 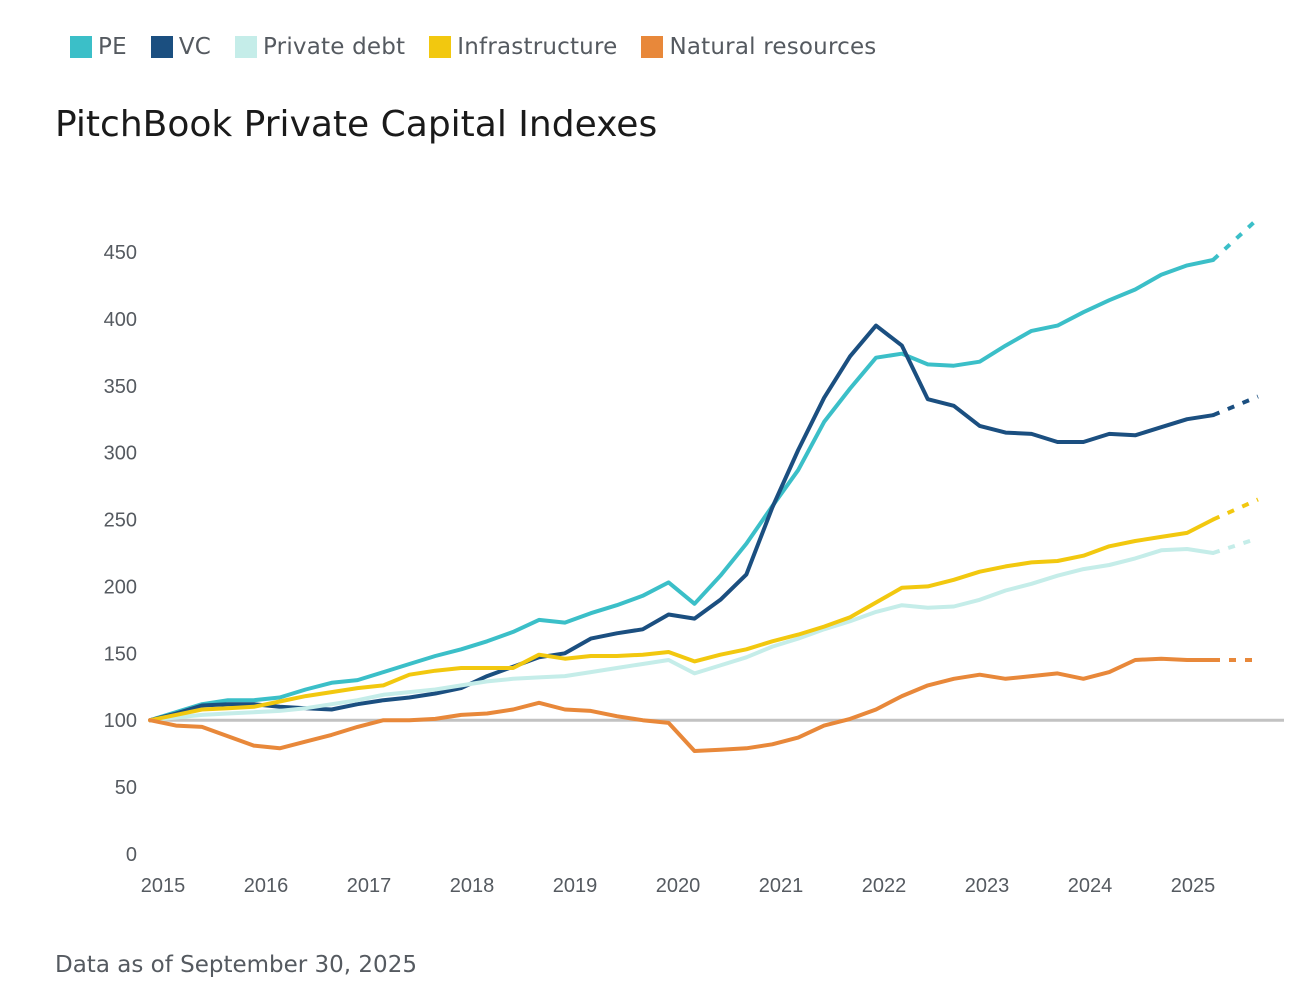 What do you see at coordinates (120, 387) in the screenshot?
I see `y-tick-label: 350` at bounding box center [120, 387].